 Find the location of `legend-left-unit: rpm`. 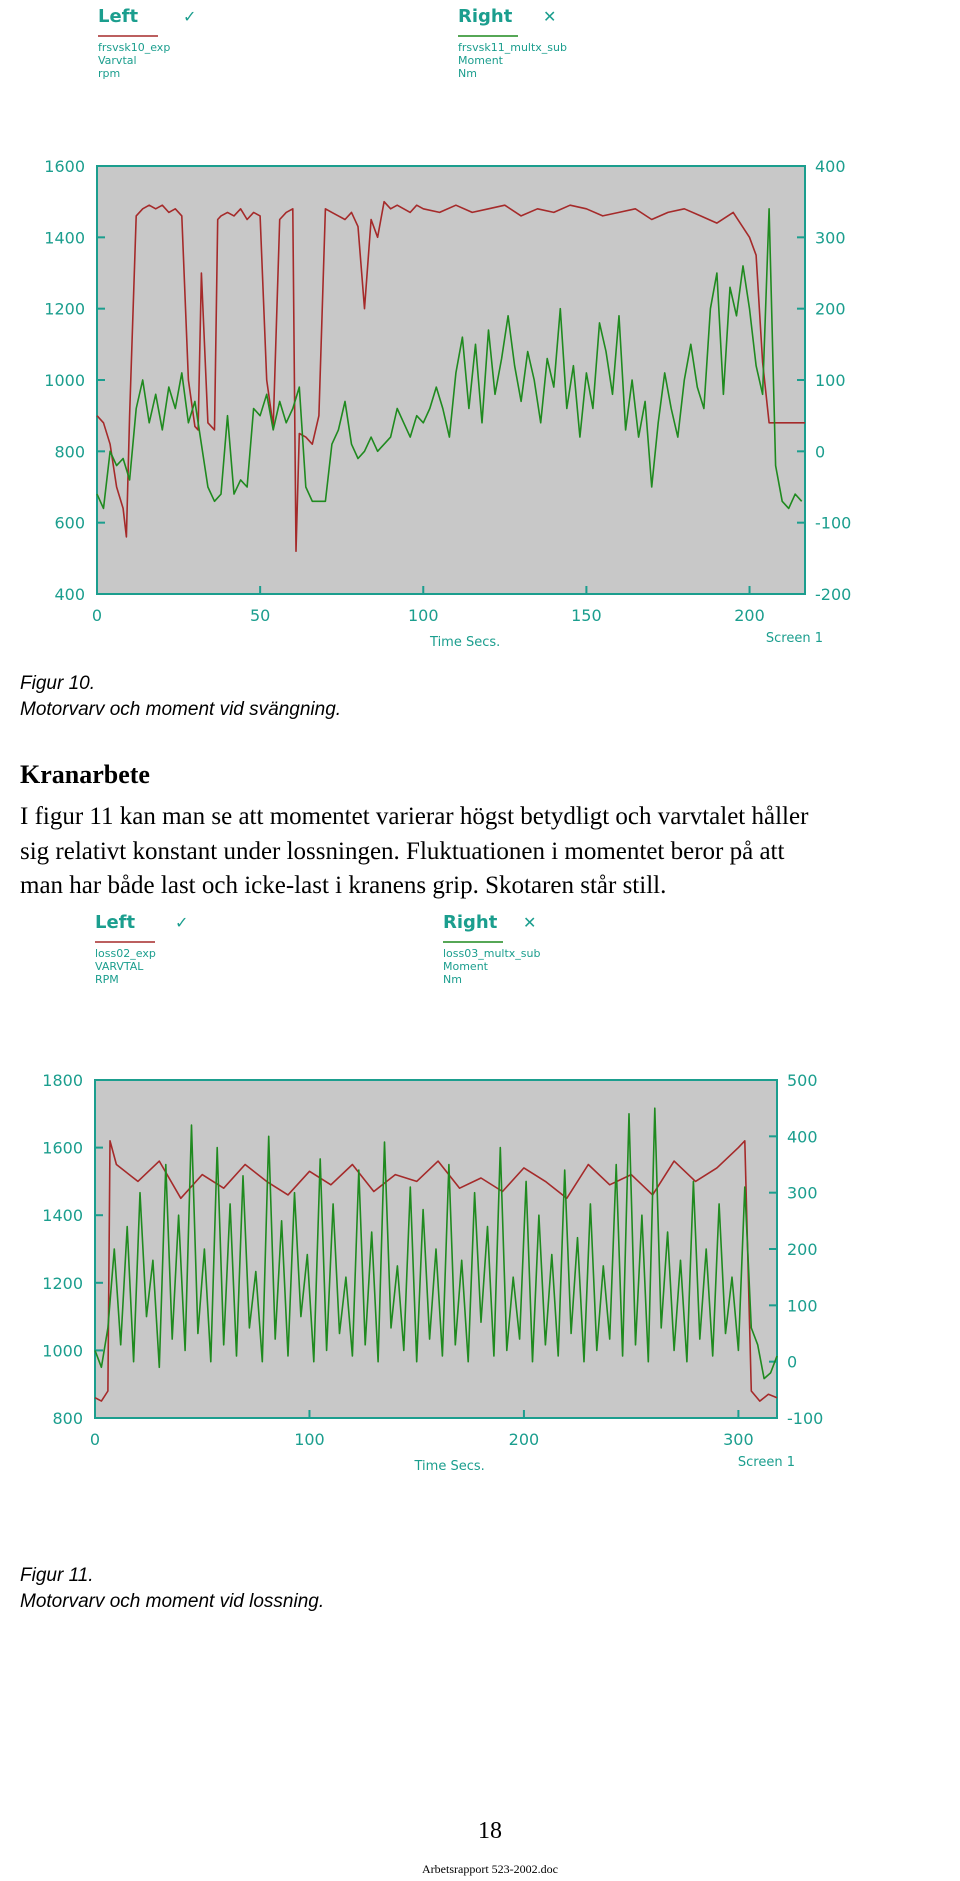

legend-left-unit: rpm is located at coordinates (109, 73).